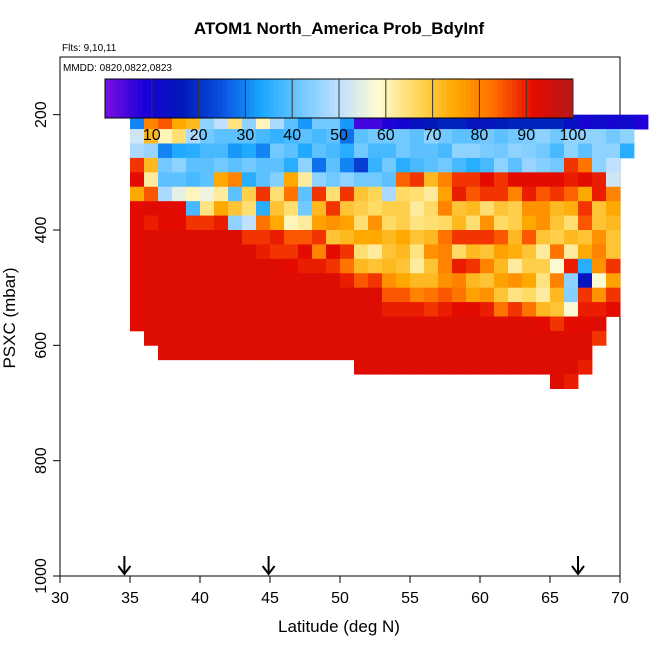 The image size is (650, 650). I want to click on x-tick-label: 50, so click(340, 598).